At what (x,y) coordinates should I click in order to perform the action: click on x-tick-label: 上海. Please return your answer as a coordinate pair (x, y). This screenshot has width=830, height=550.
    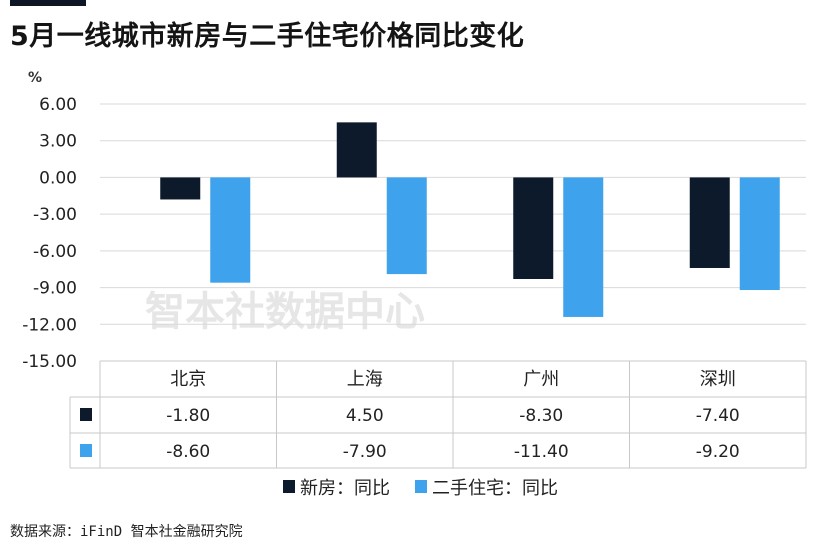
    Looking at the image, I should click on (365, 379).